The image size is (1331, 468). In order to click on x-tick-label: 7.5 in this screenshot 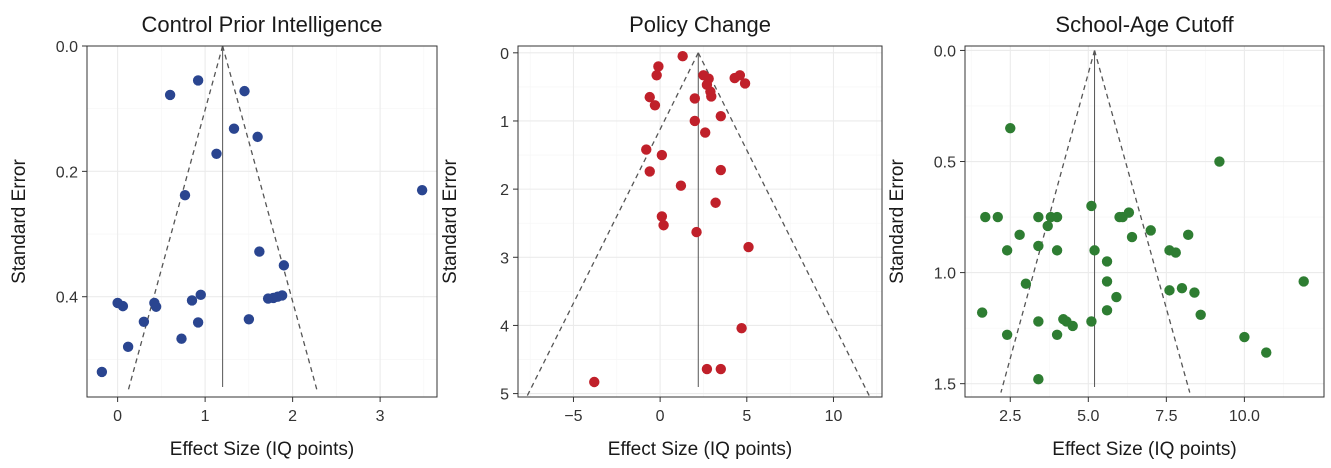, I will do `click(1166, 416)`.